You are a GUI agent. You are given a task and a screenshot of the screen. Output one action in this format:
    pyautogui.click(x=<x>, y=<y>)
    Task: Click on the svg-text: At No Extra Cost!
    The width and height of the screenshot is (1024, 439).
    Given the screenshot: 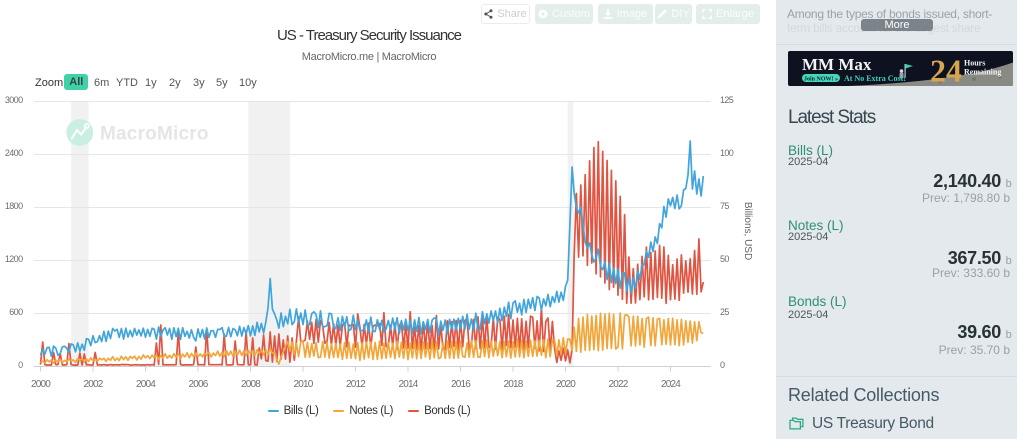 What is the action you would take?
    pyautogui.click(x=875, y=78)
    